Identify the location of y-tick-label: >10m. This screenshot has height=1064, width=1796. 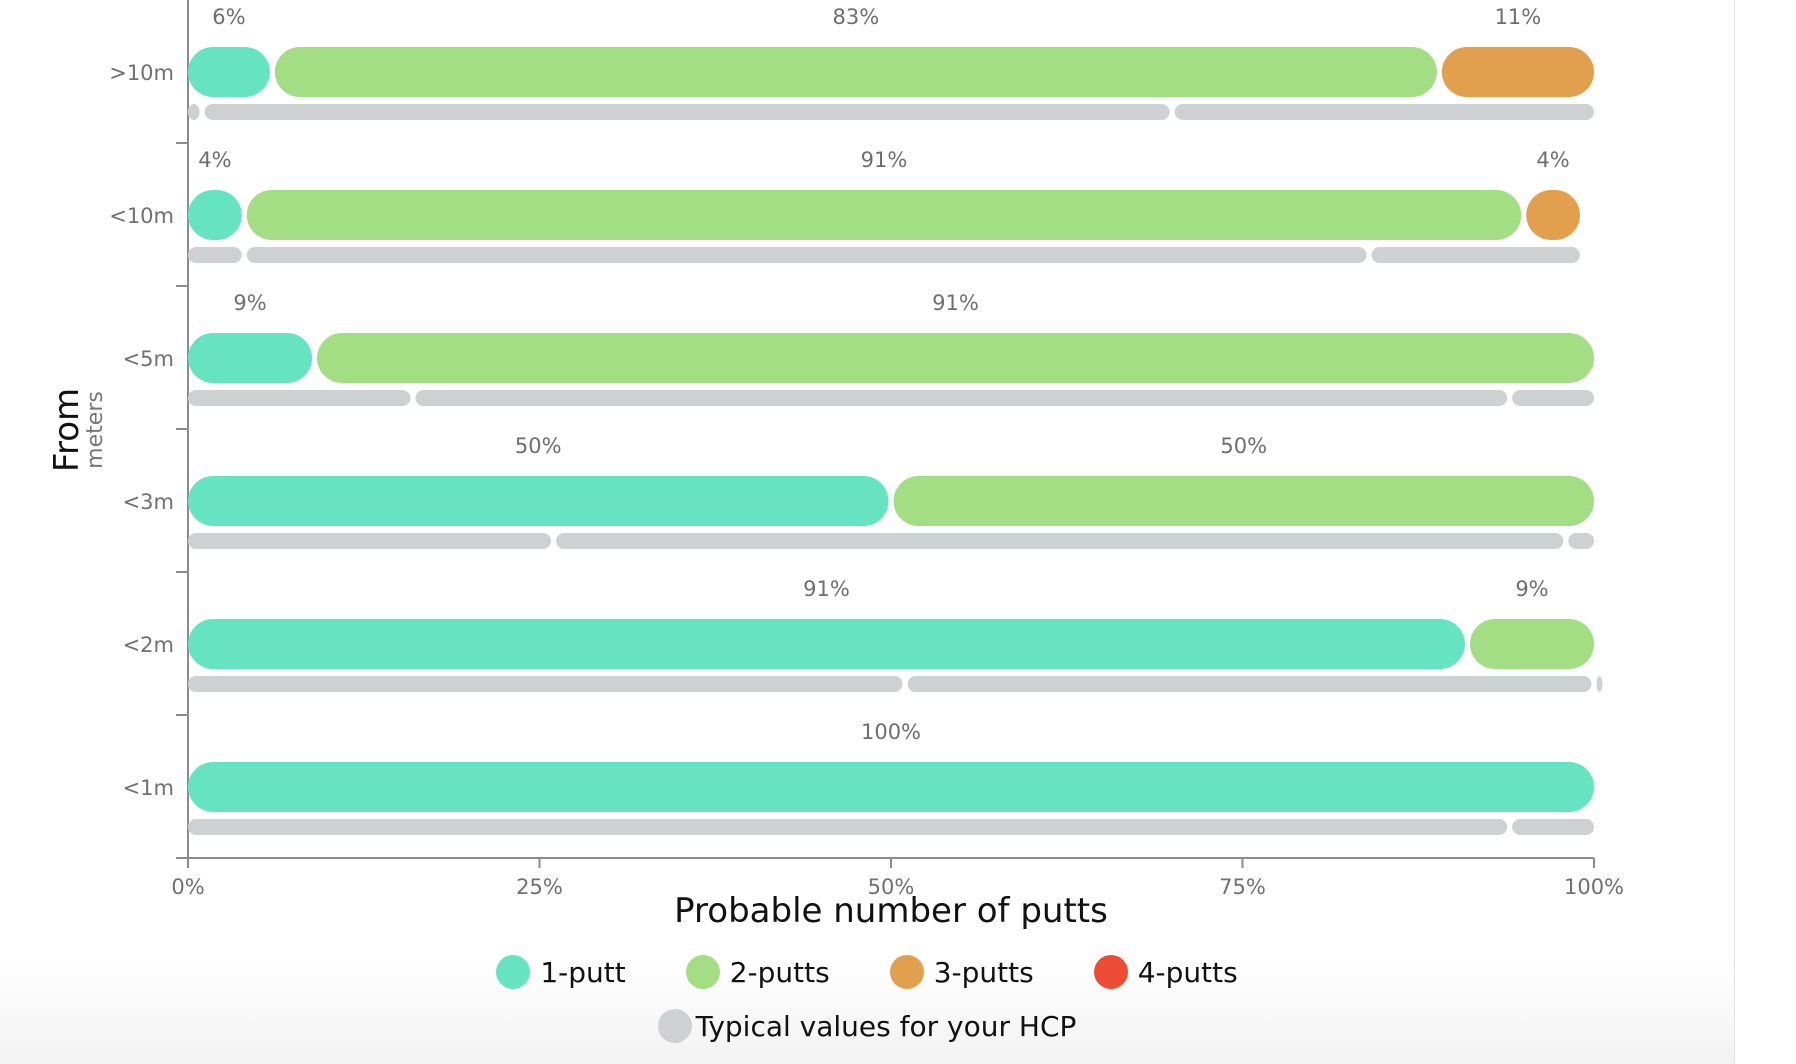
(141, 73).